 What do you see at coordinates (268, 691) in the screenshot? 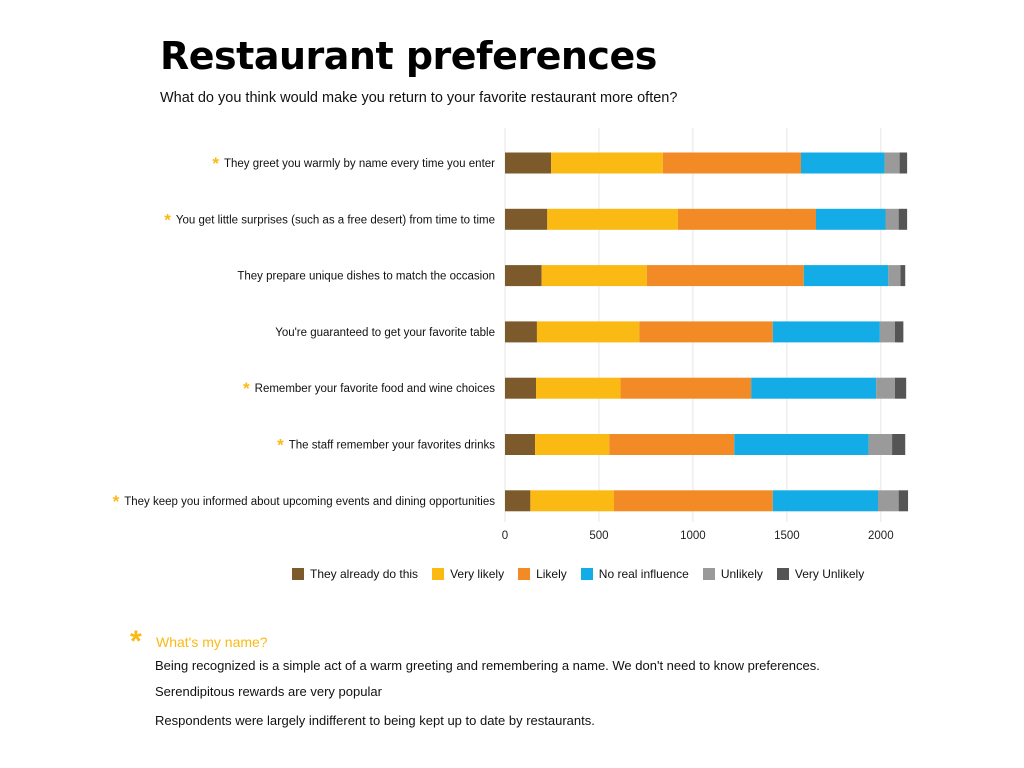
I see `note-line: Serendipitous rewards are very popular` at bounding box center [268, 691].